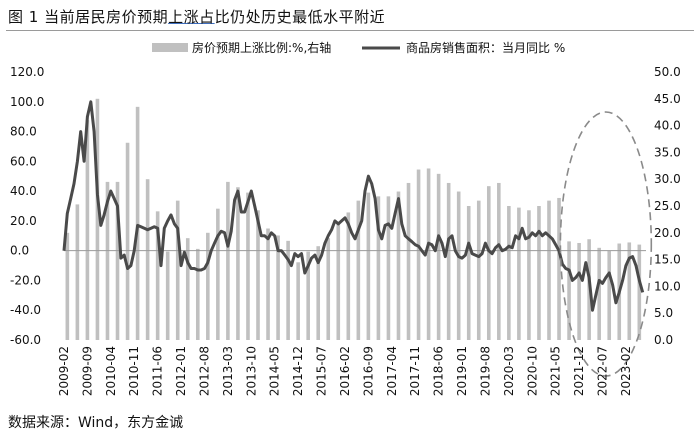 The height and width of the screenshot is (440, 700). What do you see at coordinates (25, 280) in the screenshot?
I see `left-tick-label: -20.0` at bounding box center [25, 280].